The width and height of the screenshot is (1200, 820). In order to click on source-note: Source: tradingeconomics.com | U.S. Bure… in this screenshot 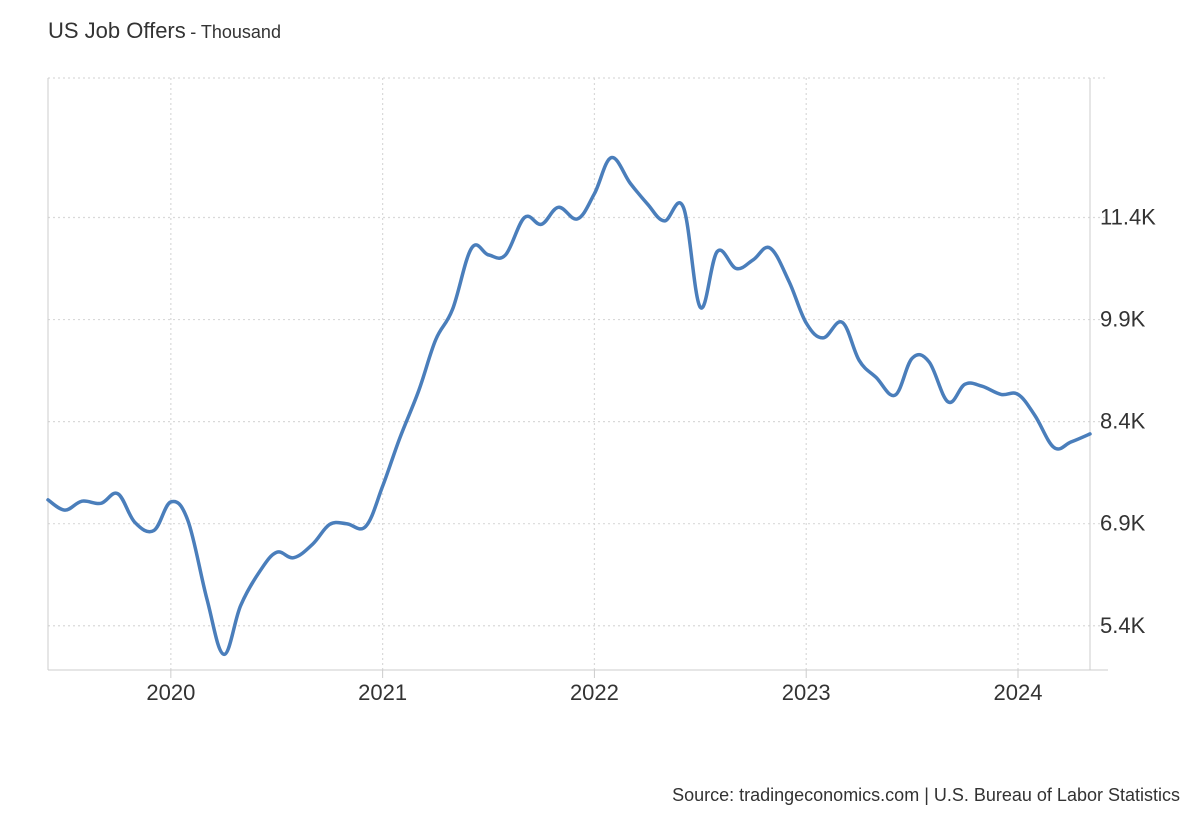, I will do `click(926, 795)`.